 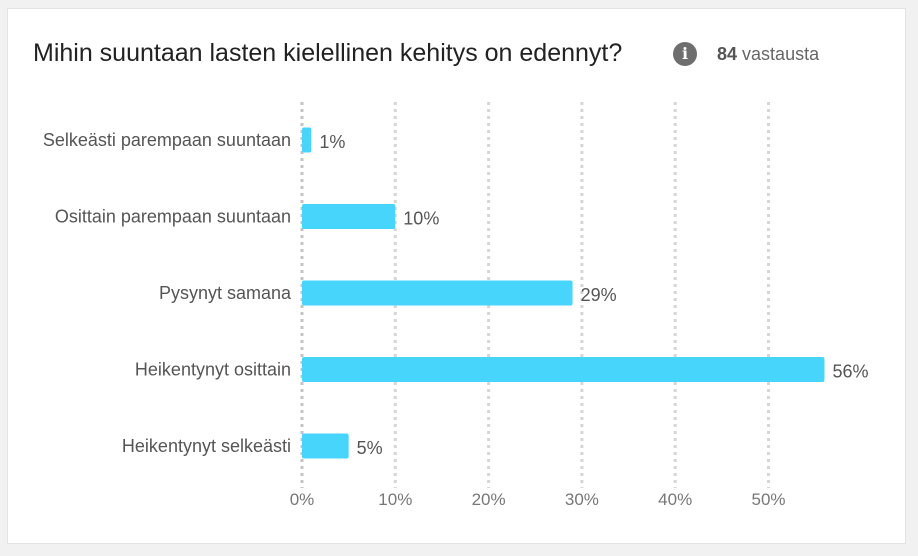 What do you see at coordinates (685, 54) in the screenshot?
I see `info-icon: i` at bounding box center [685, 54].